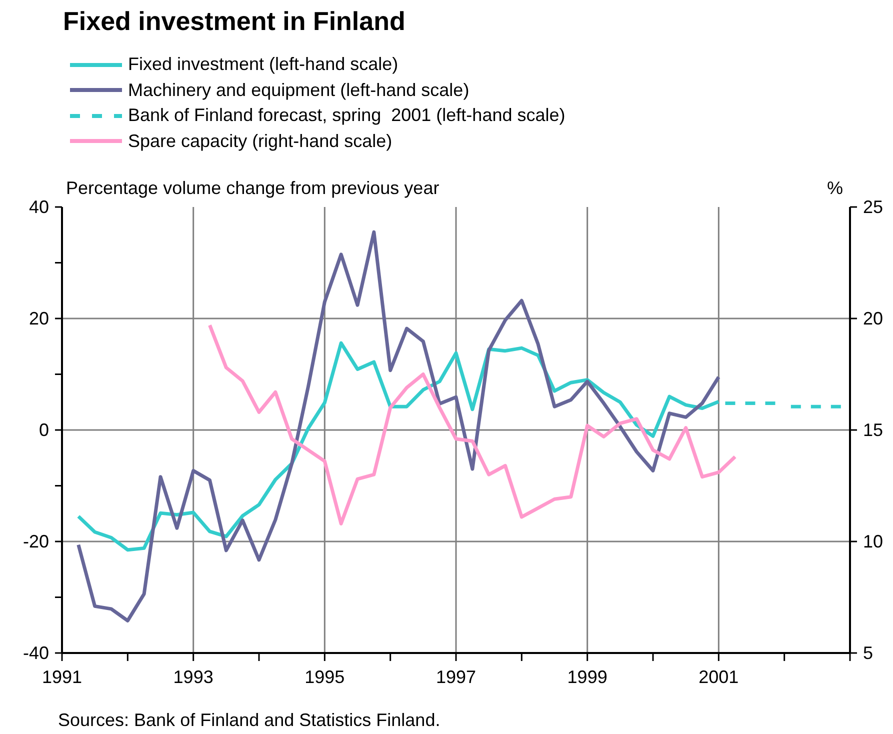  Describe the element at coordinates (249, 720) in the screenshot. I see `source-note: Sources: Bank of Finland and Statistics Finland.` at that location.